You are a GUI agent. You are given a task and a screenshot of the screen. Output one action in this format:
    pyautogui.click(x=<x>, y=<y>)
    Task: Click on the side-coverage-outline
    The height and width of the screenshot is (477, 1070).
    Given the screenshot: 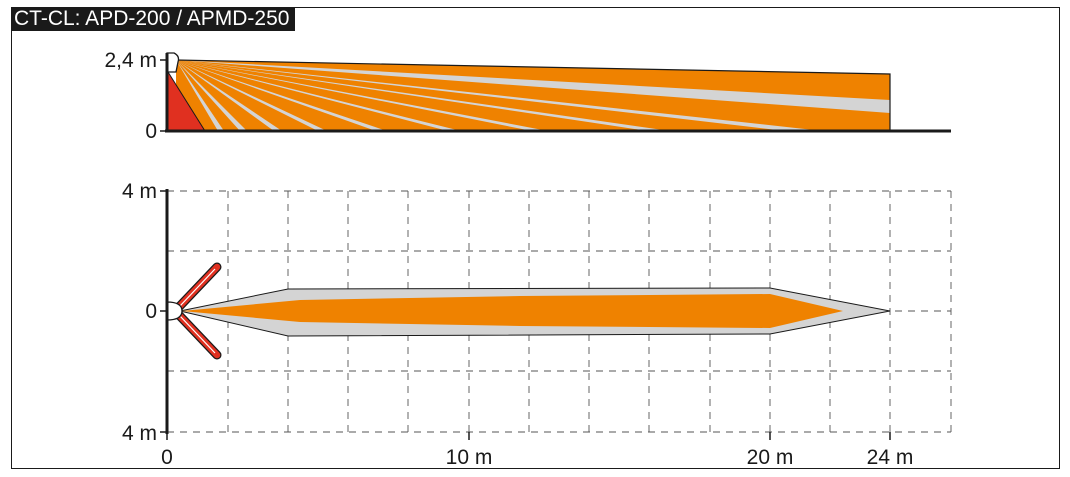 What is the action you would take?
    pyautogui.click(x=533, y=95)
    